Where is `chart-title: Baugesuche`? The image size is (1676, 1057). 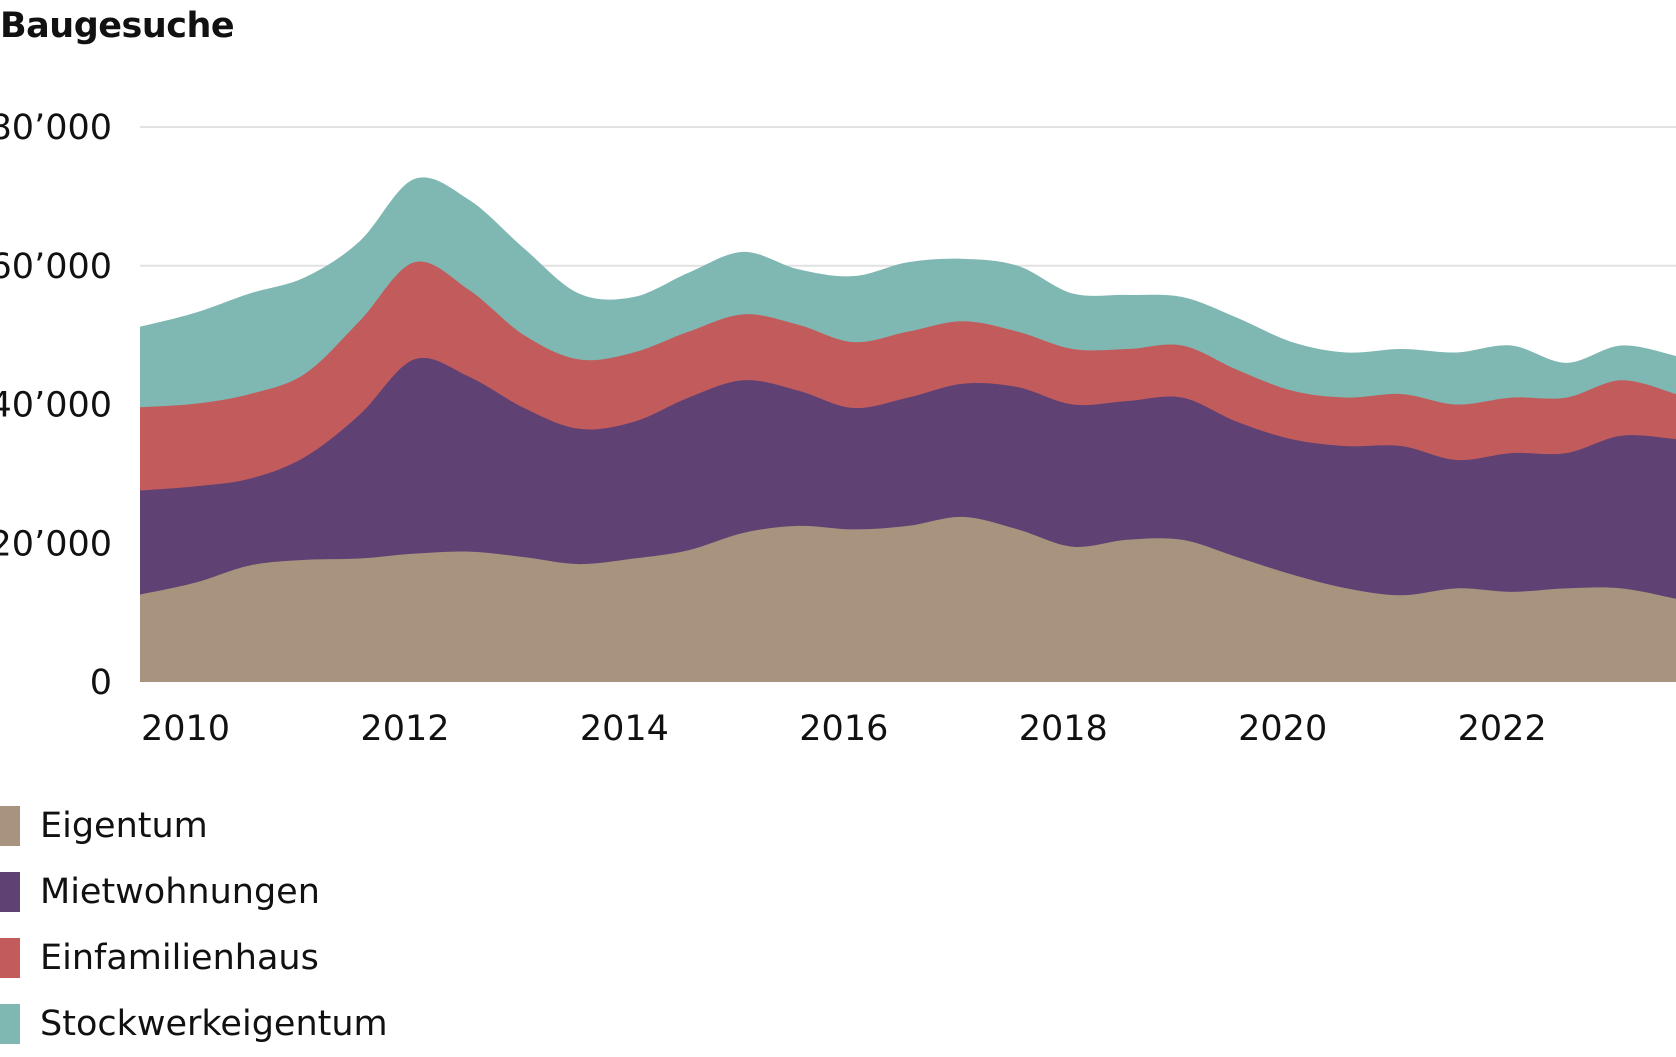
chart-title: Baugesuche is located at coordinates (117, 26).